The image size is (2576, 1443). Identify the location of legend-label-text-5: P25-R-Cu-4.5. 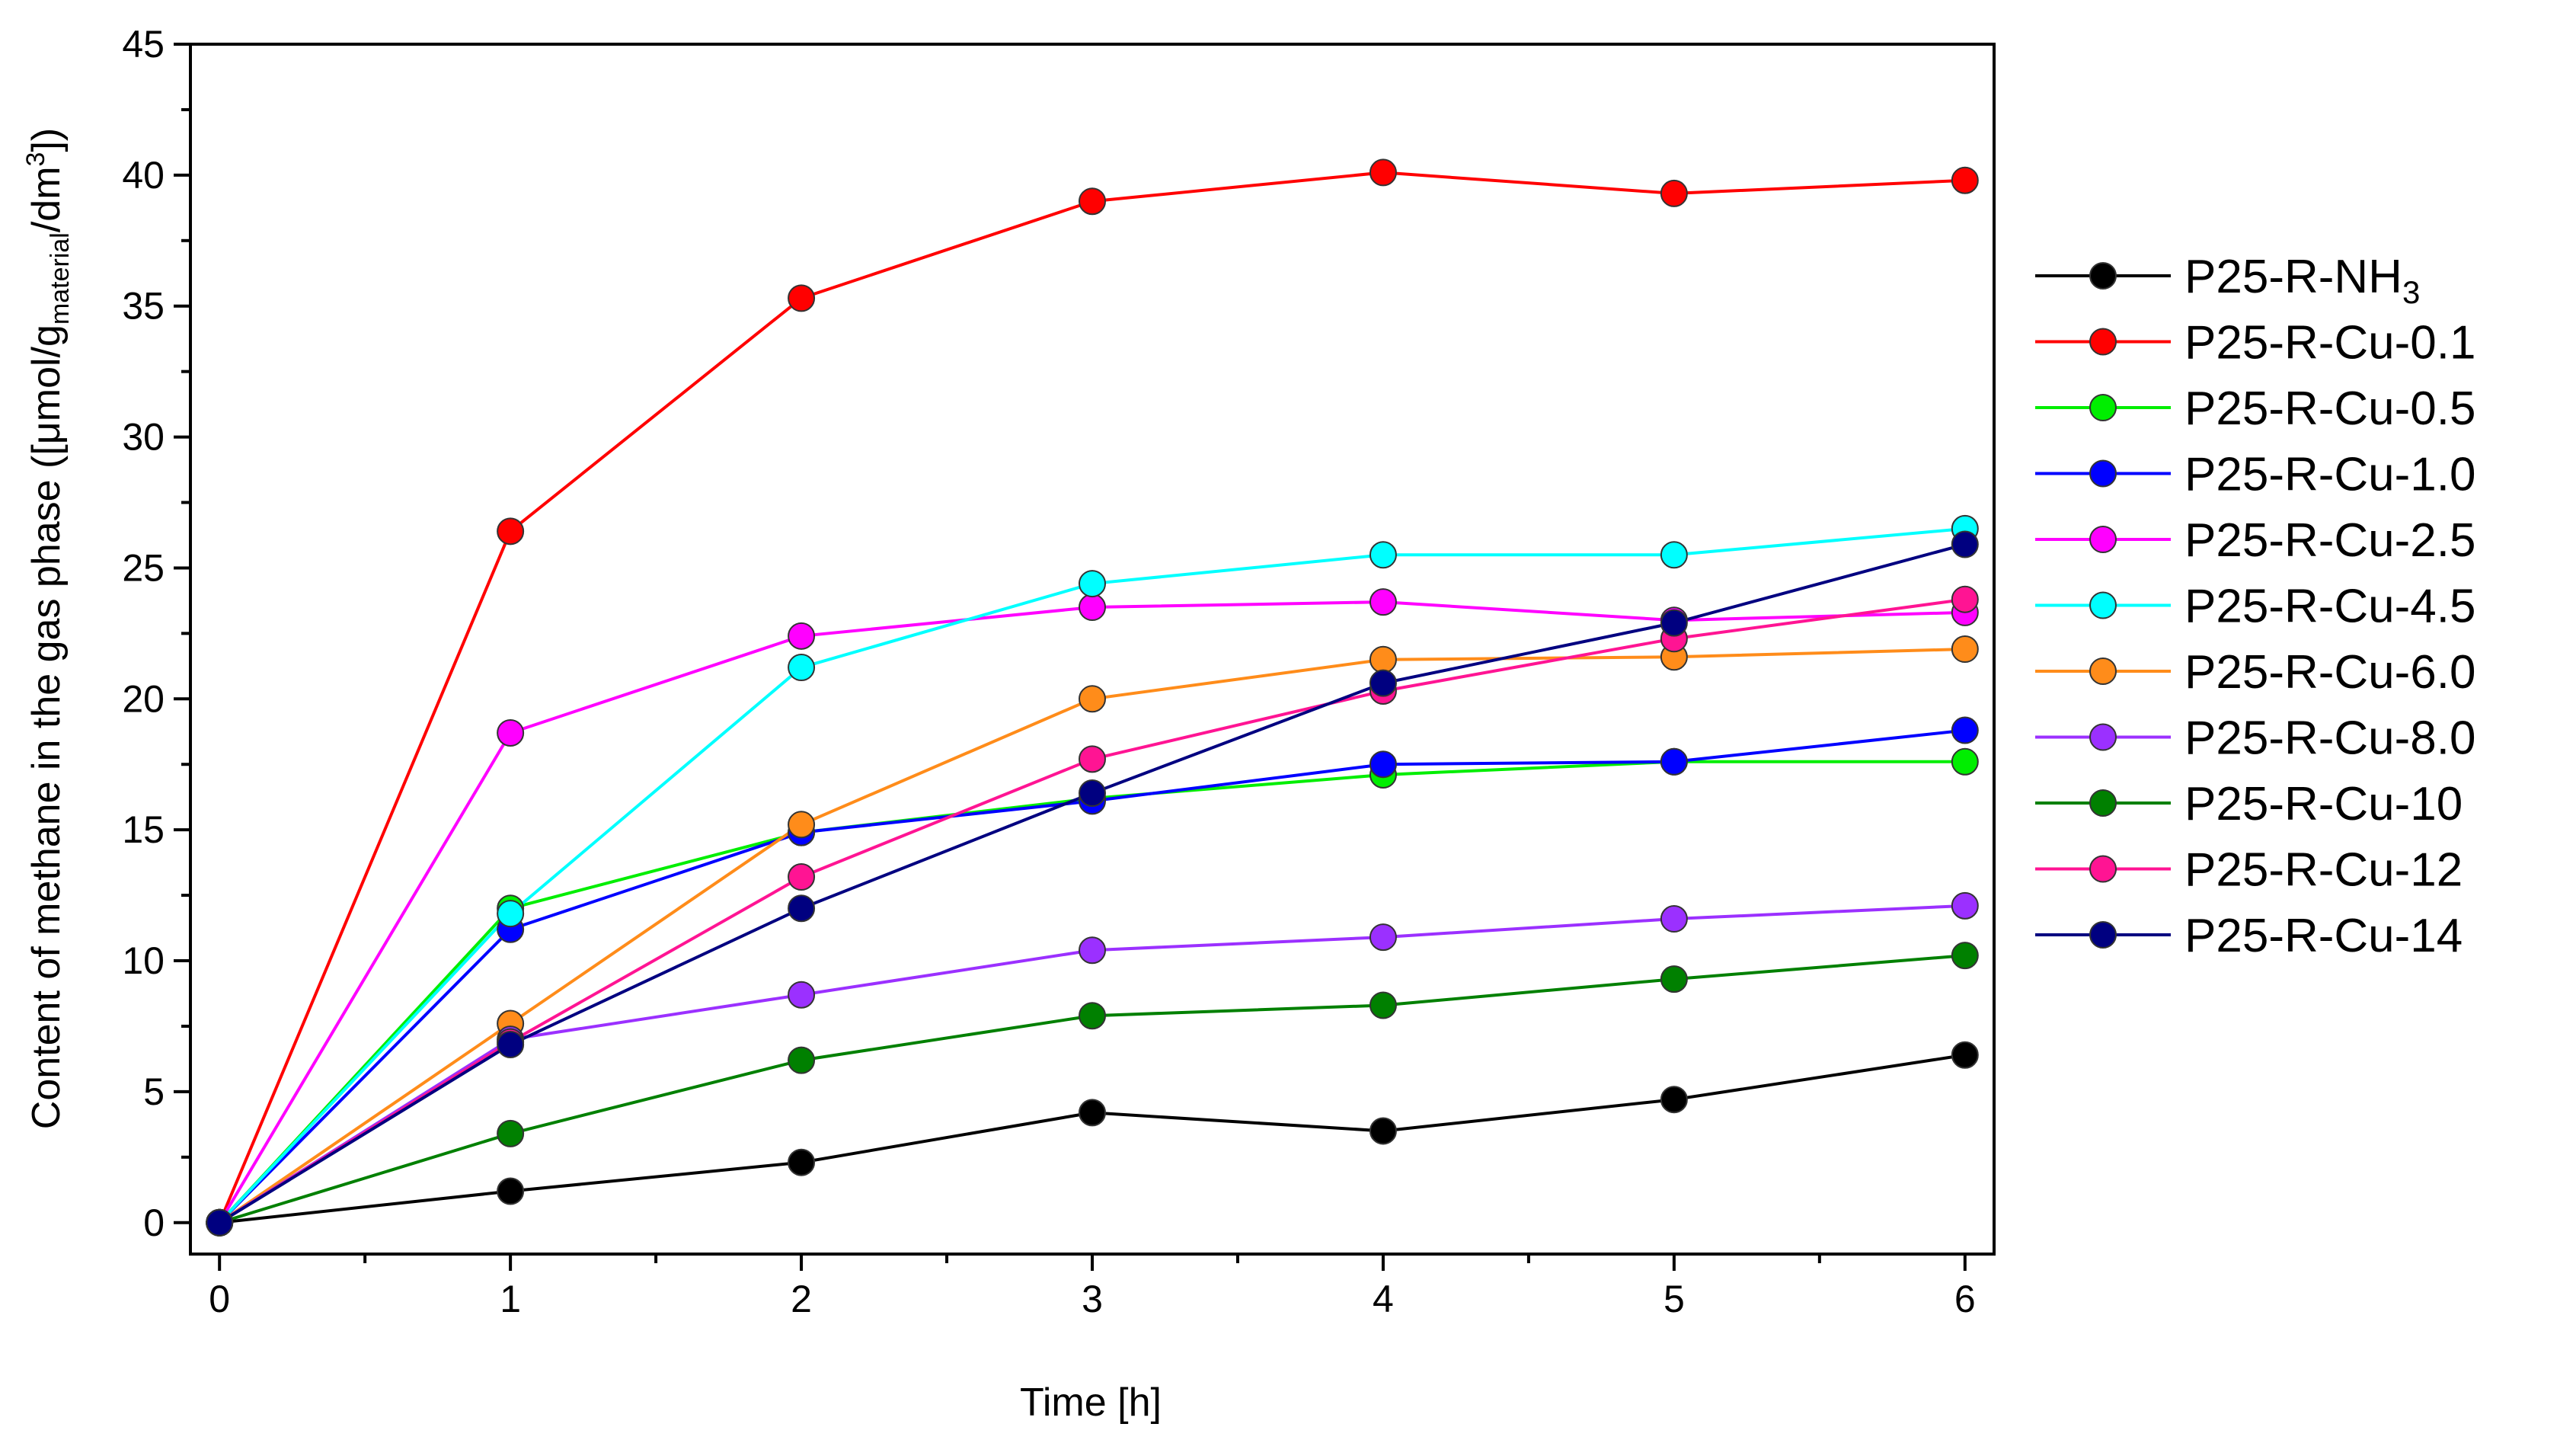
(2329, 607).